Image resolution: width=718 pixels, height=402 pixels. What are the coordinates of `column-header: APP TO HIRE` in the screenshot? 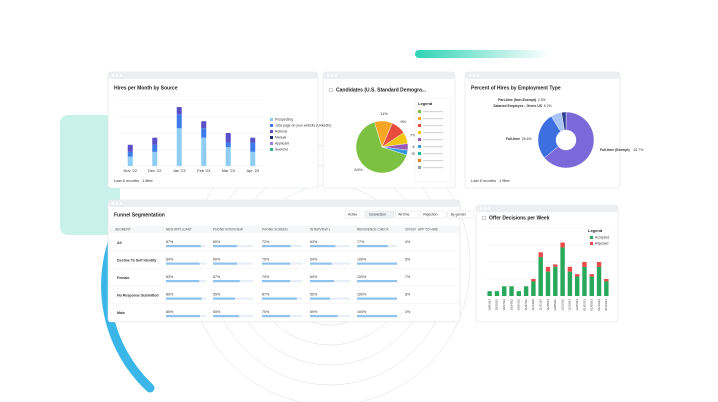 It's located at (428, 229).